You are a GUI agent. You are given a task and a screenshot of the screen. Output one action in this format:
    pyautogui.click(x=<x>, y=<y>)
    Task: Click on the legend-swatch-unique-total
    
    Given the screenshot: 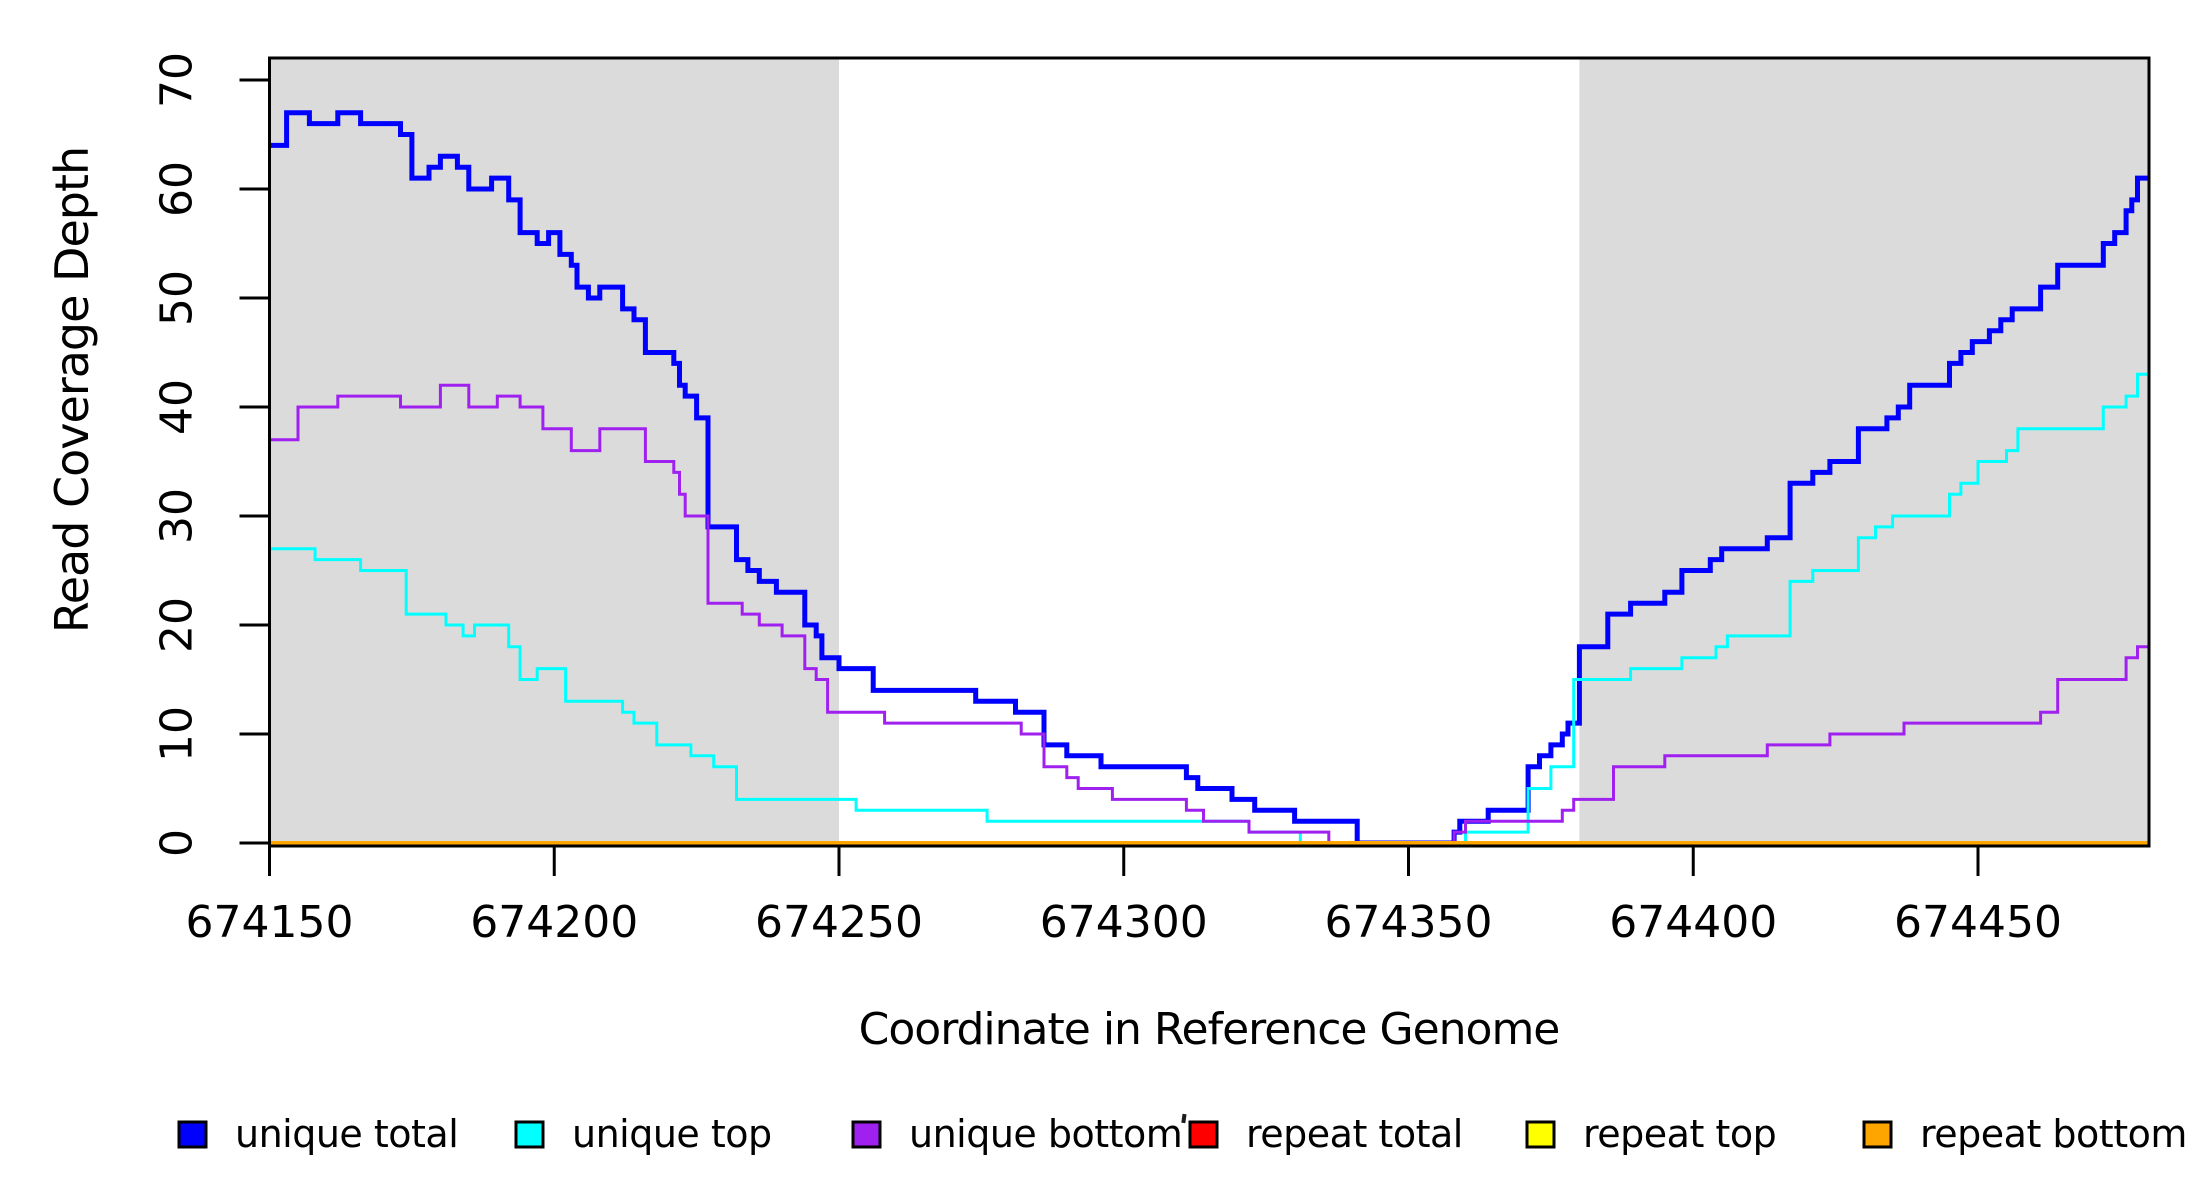 What is the action you would take?
    pyautogui.click(x=192, y=1134)
    